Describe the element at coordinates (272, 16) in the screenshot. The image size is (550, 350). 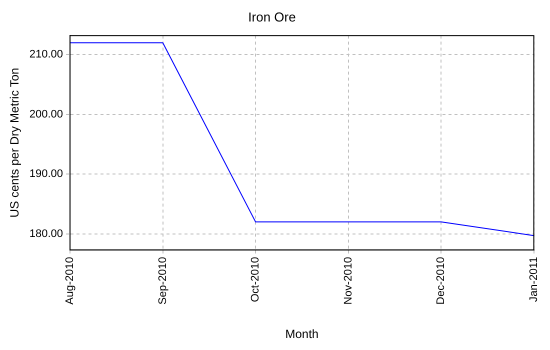
I see `chart-title: Iron Ore` at that location.